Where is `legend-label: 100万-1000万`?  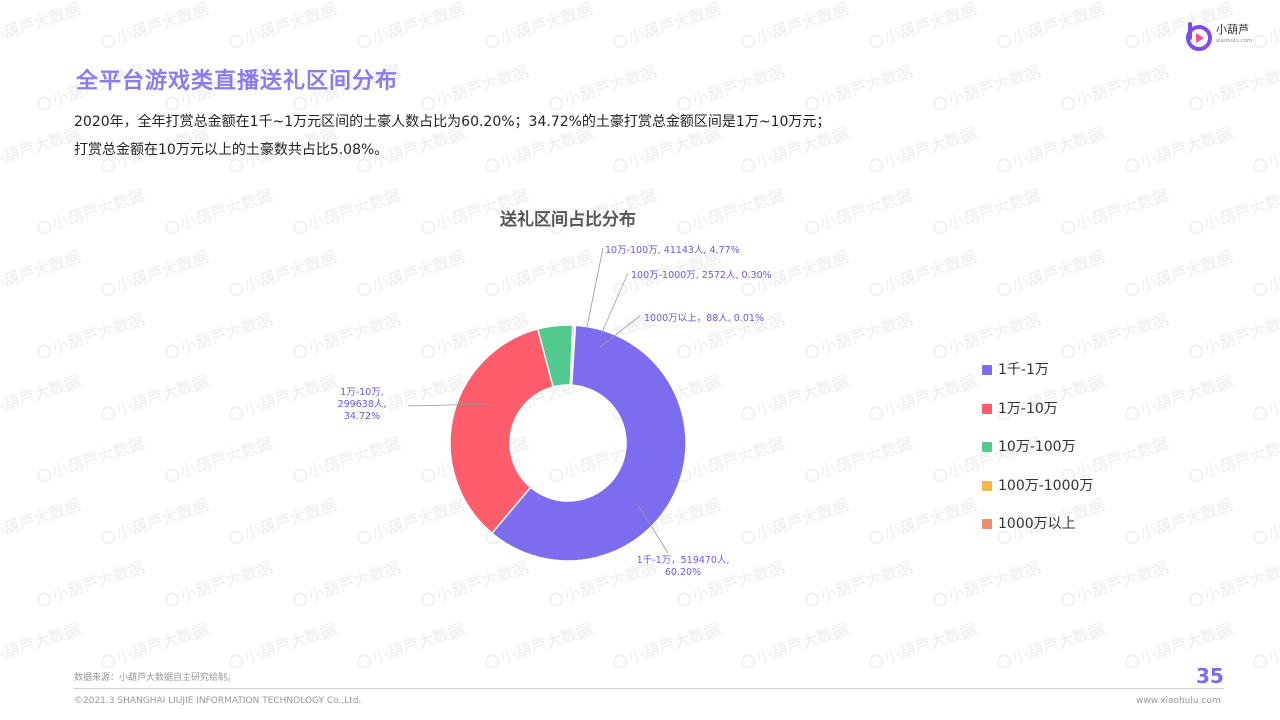
legend-label: 100万-1000万 is located at coordinates (1046, 485).